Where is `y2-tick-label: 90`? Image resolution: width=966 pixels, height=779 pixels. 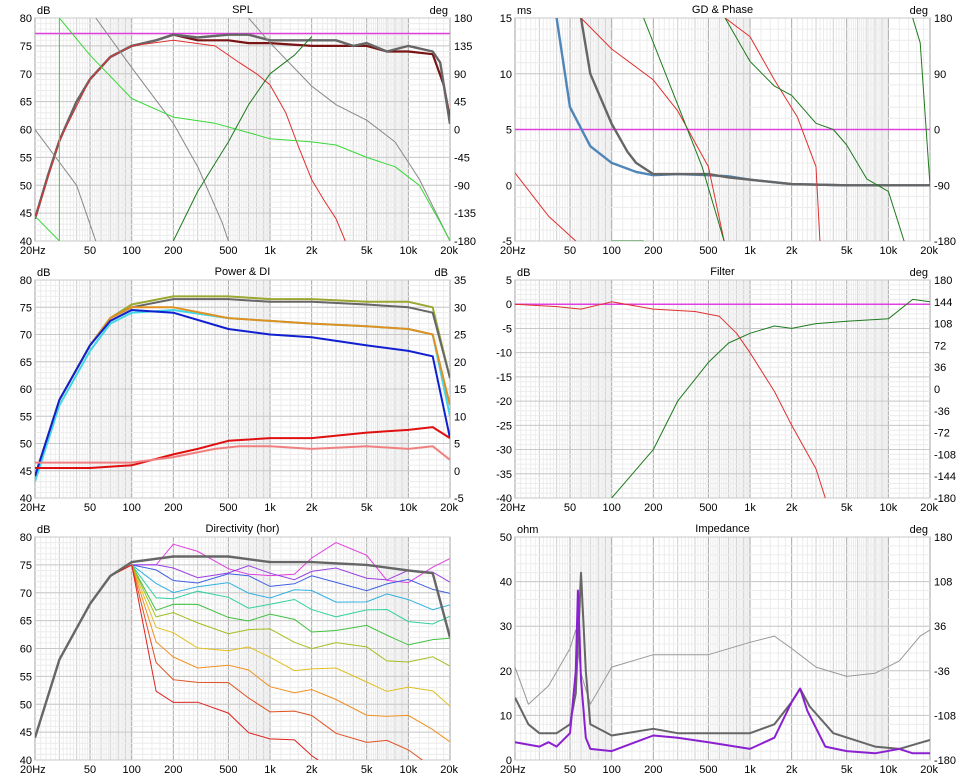
y2-tick-label: 90 is located at coordinates (940, 75).